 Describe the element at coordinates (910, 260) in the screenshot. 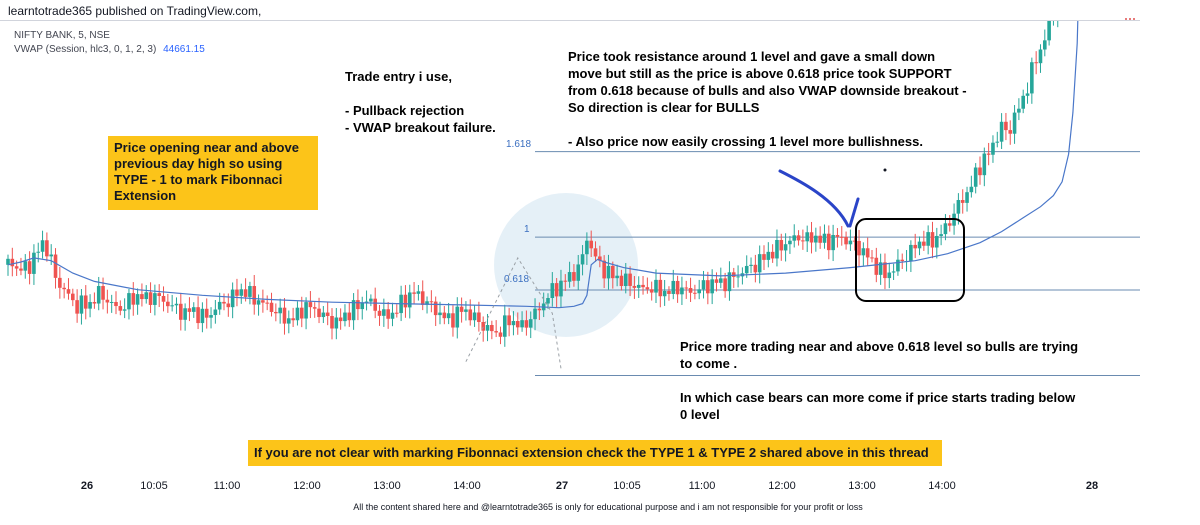

I see `pullback-highlight-box` at that location.